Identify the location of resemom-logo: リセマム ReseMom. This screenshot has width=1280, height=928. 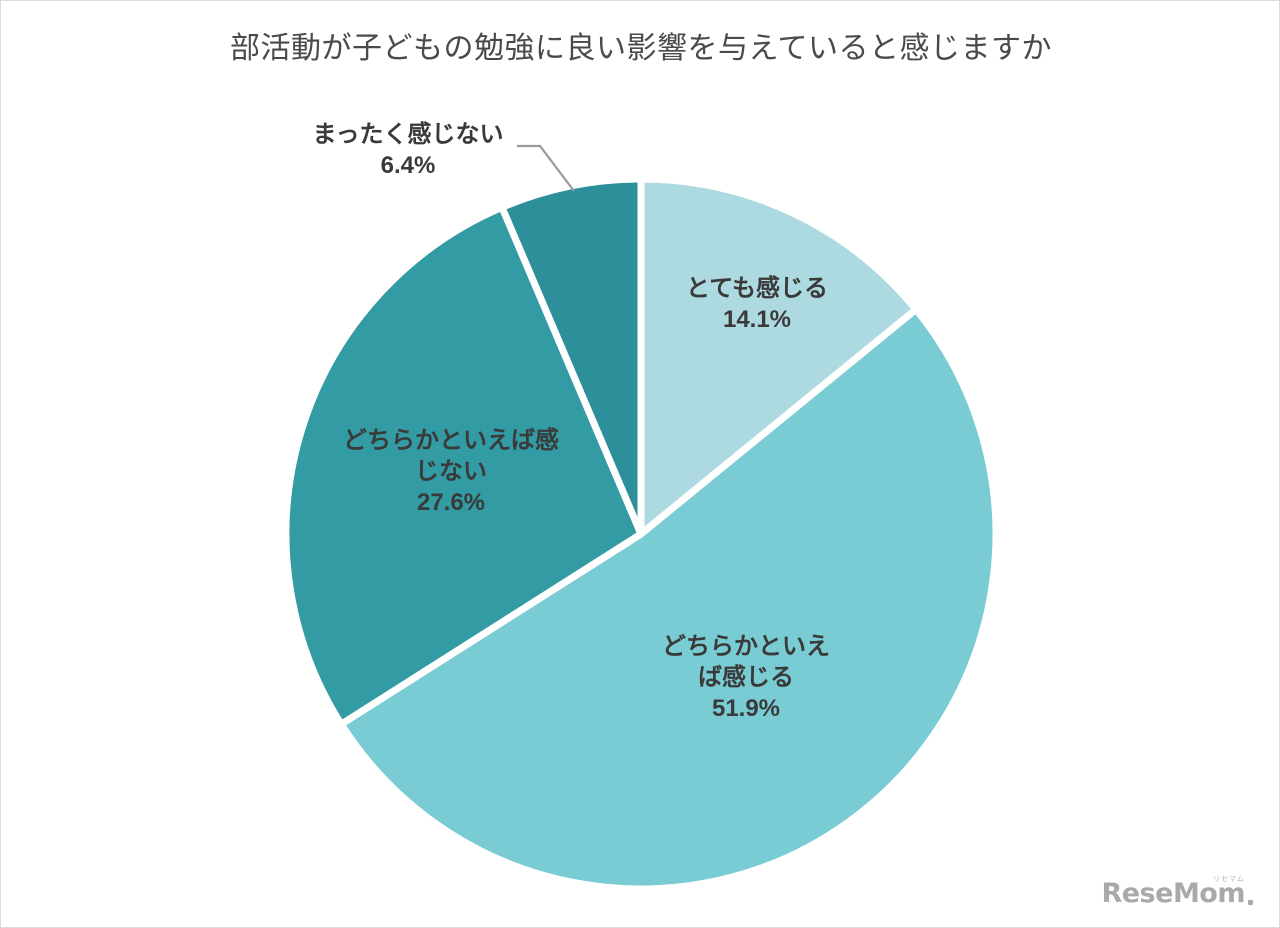
(1177, 892).